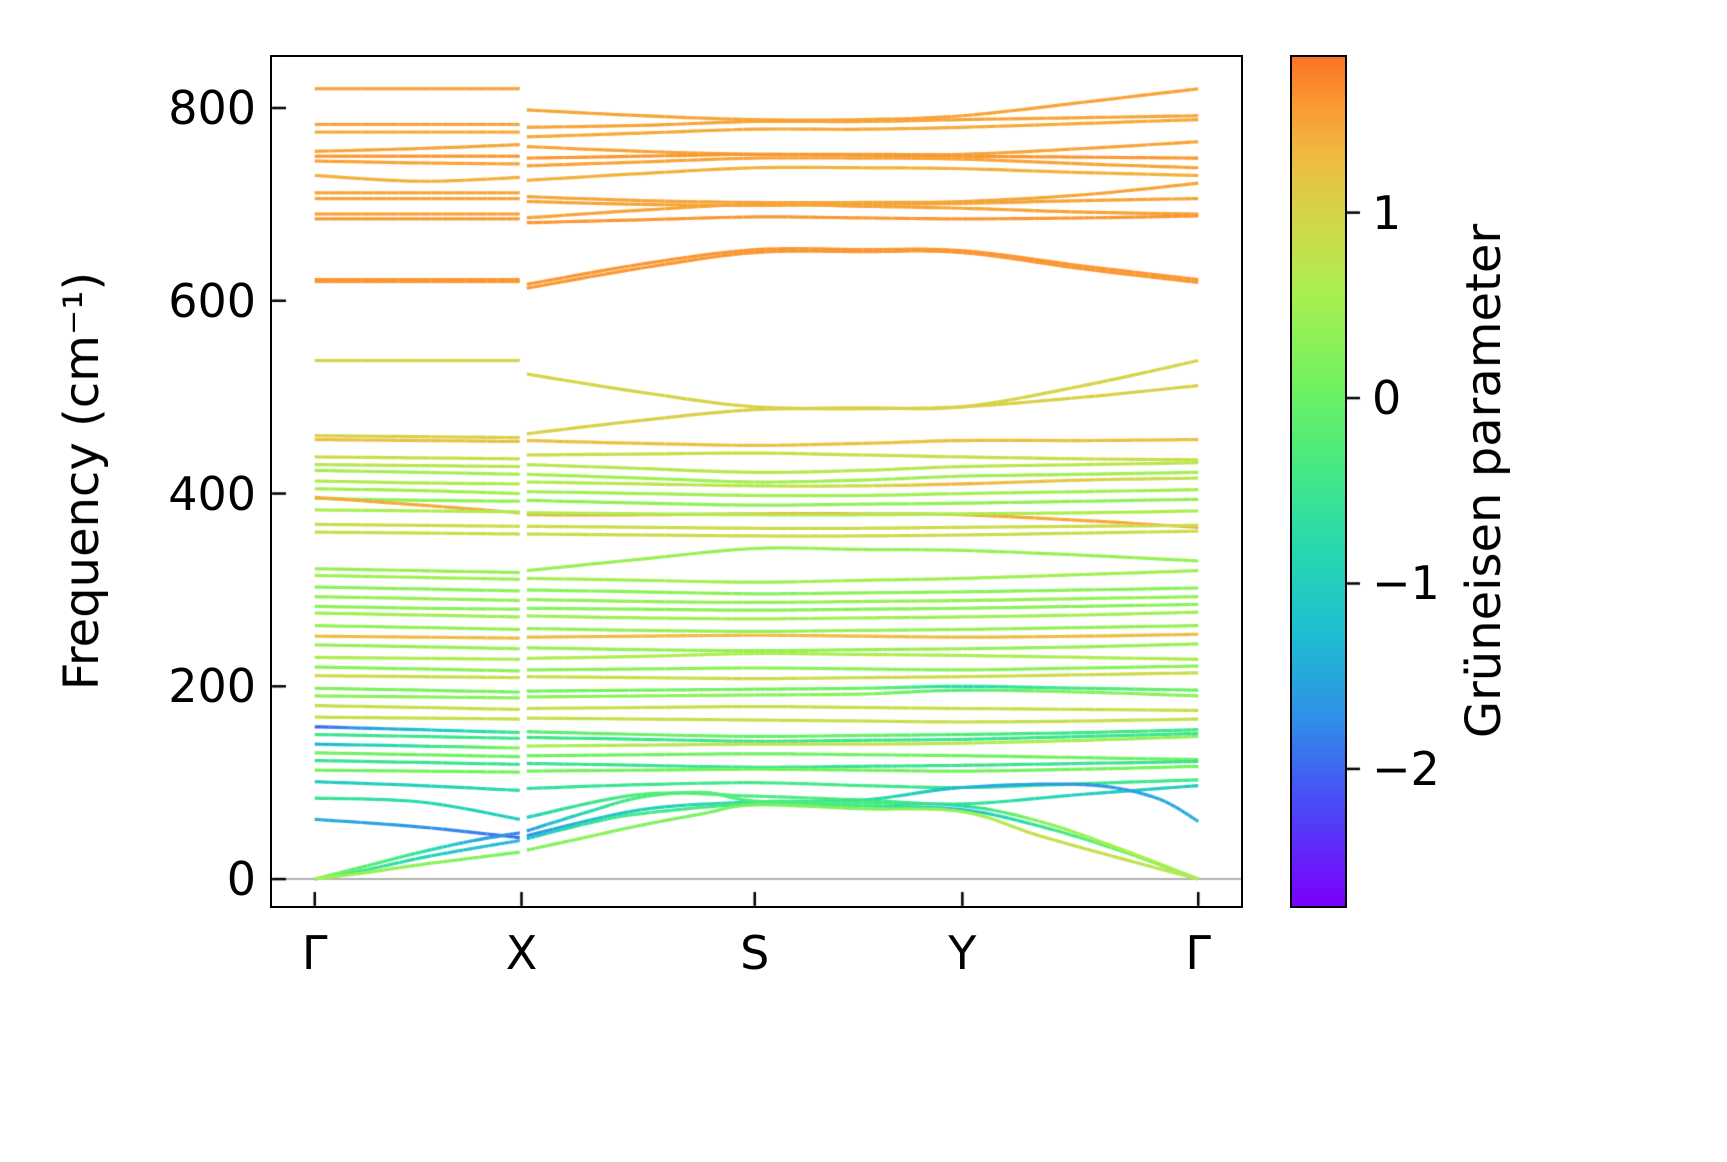 The height and width of the screenshot is (1162, 1727). What do you see at coordinates (241, 879) in the screenshot?
I see `y-tick-label: 0` at bounding box center [241, 879].